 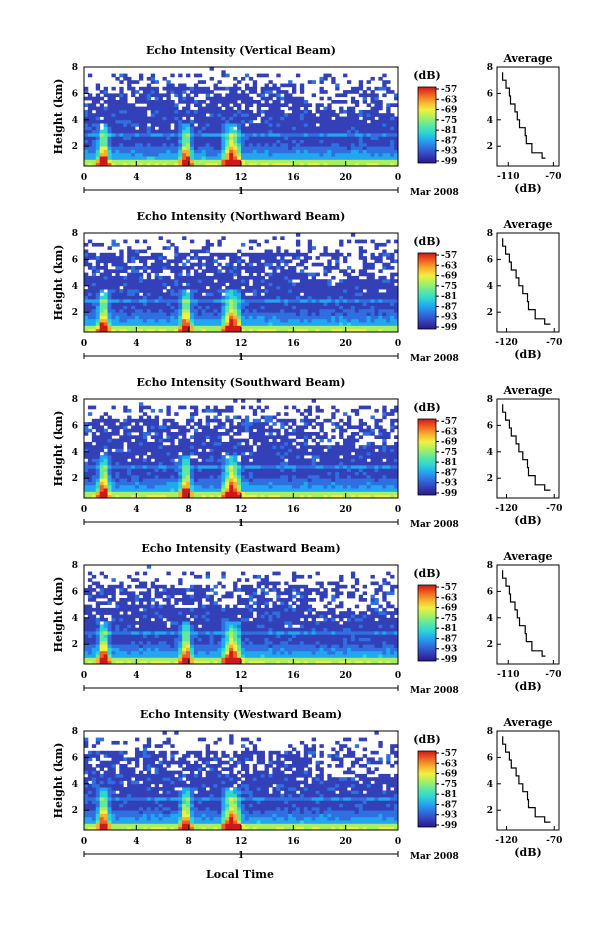 What do you see at coordinates (84, 178) in the screenshot?
I see `x-tick-label: 0` at bounding box center [84, 178].